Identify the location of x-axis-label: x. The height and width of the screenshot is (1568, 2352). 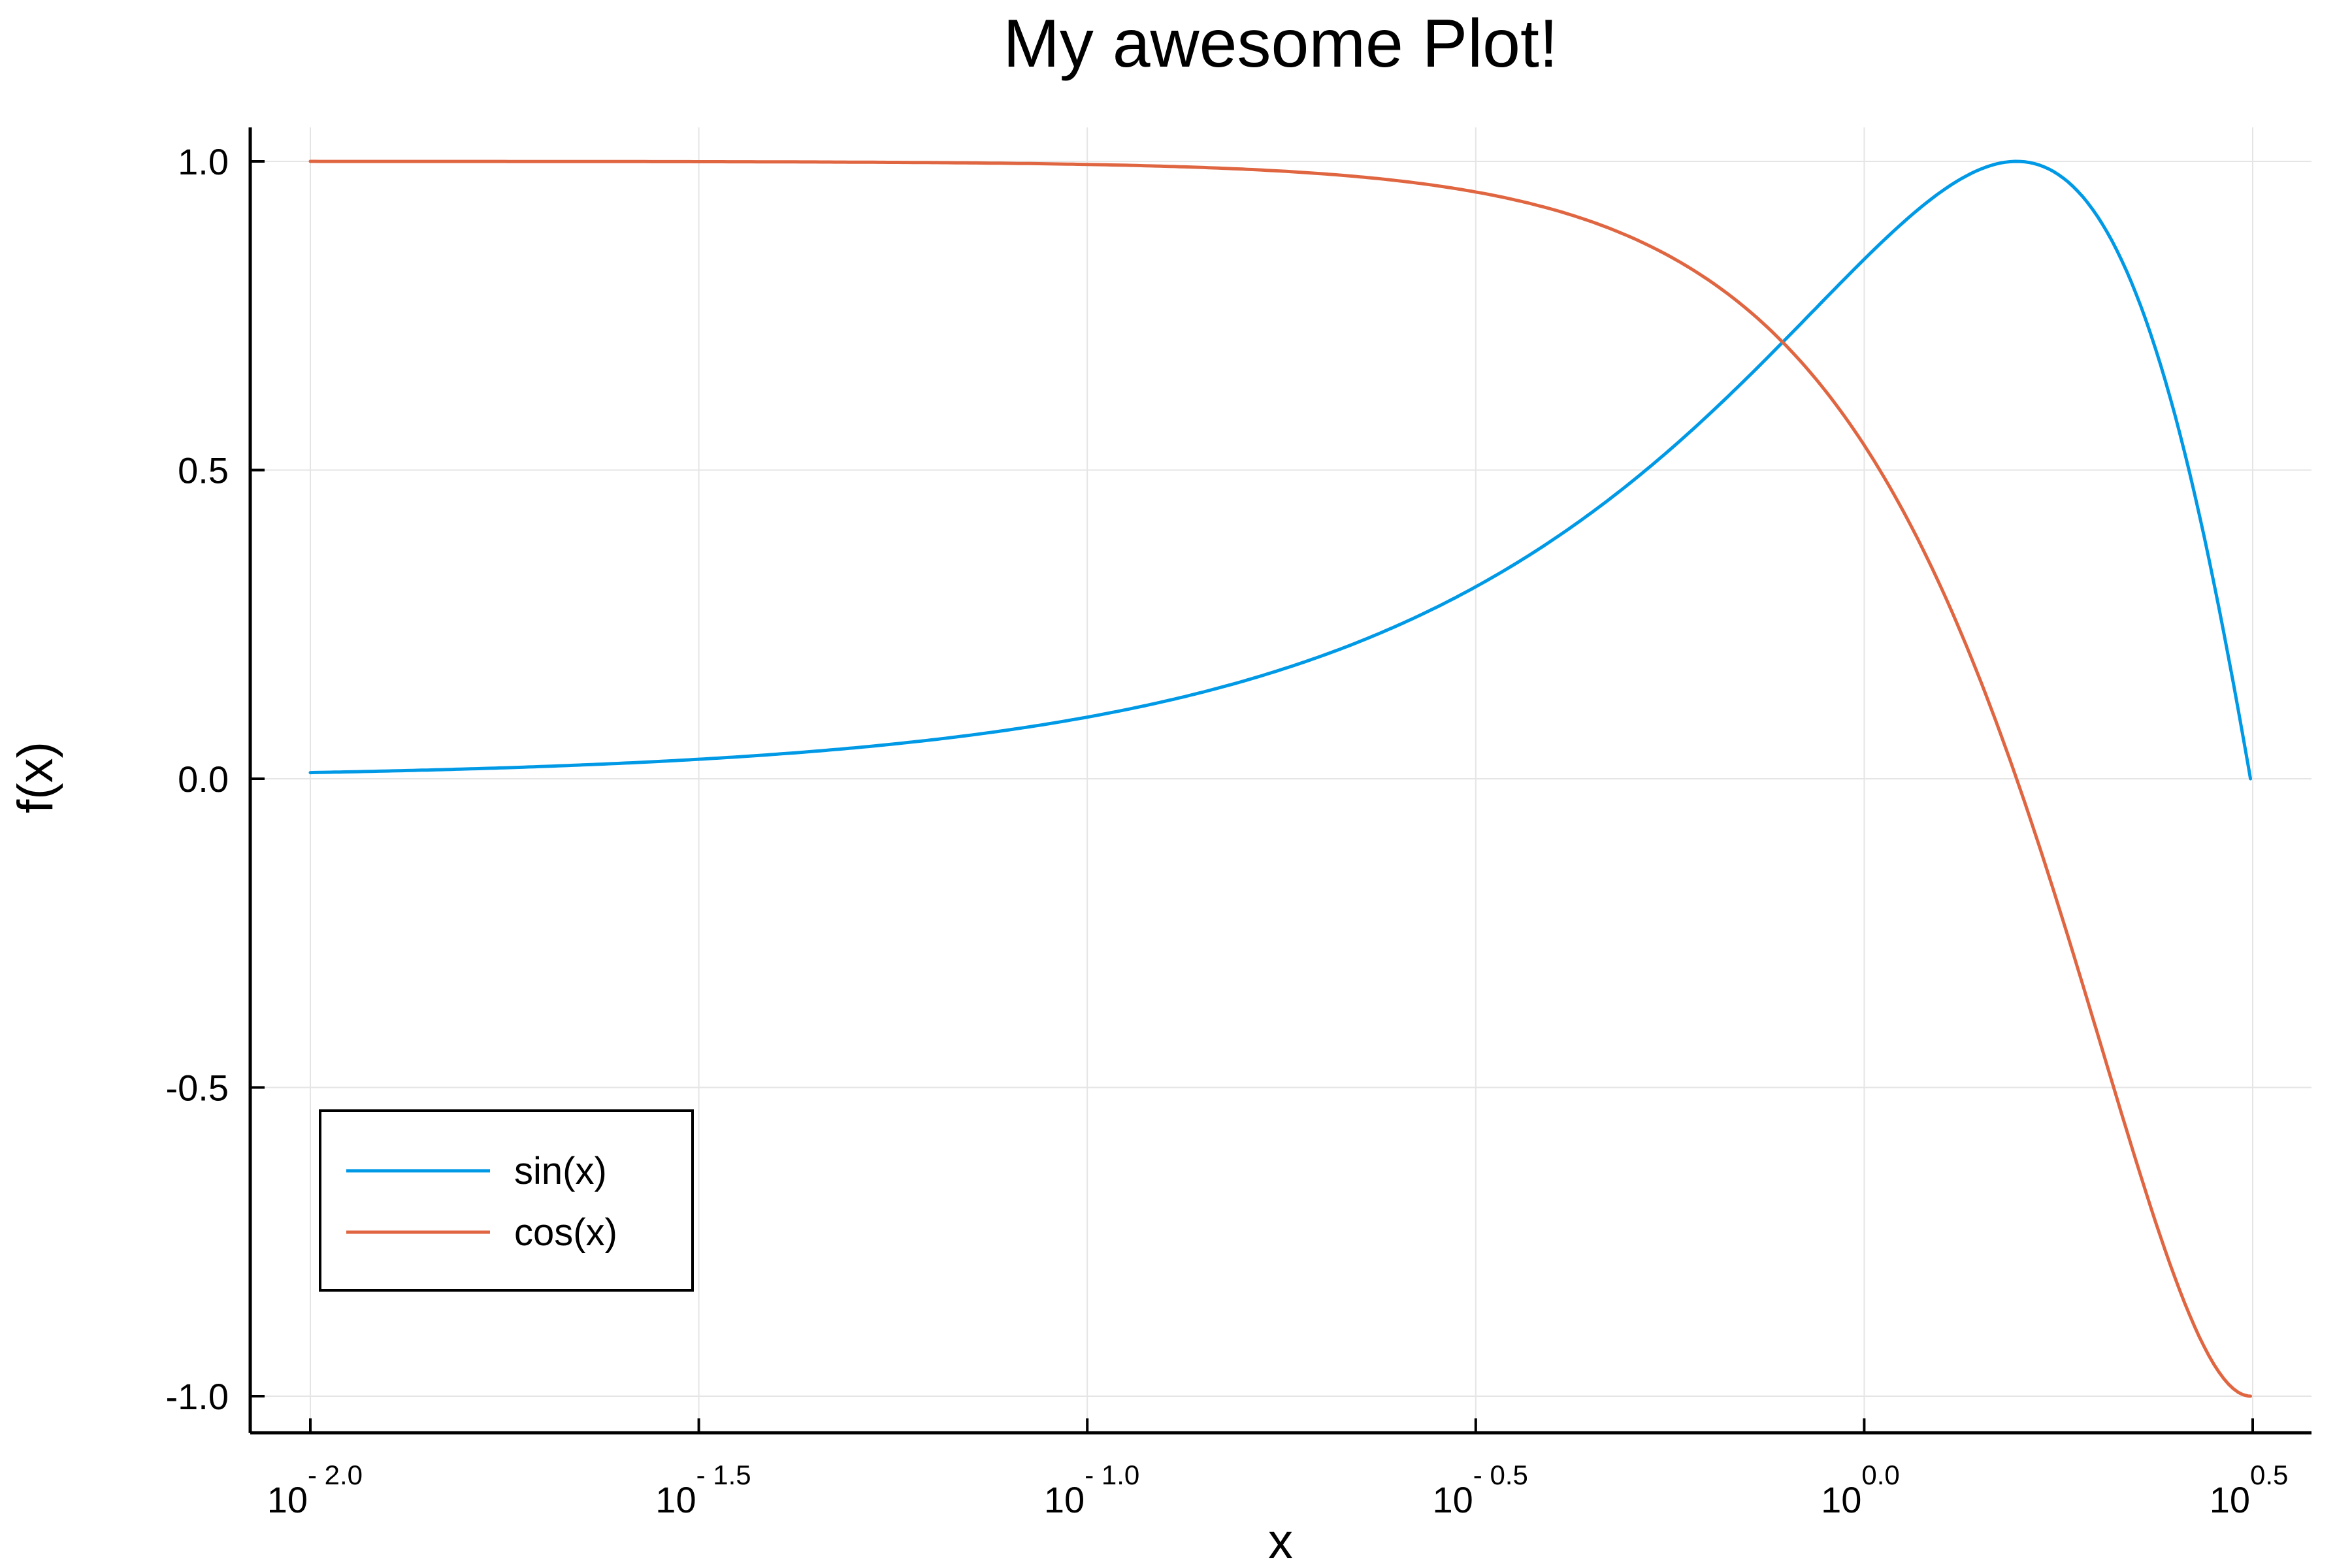
(1280, 1541).